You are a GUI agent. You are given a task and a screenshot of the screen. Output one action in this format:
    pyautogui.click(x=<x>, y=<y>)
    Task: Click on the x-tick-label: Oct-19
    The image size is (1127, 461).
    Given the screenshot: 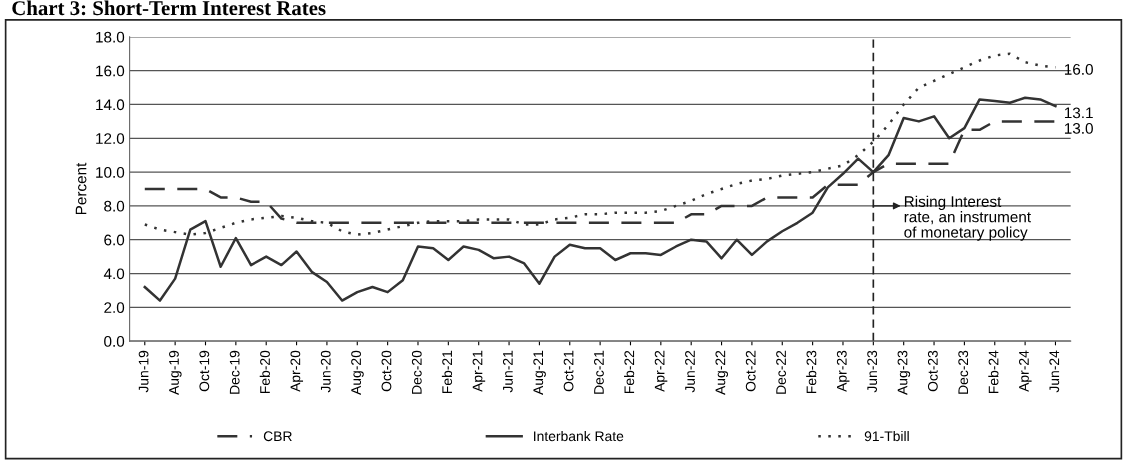 What is the action you would take?
    pyautogui.click(x=204, y=371)
    